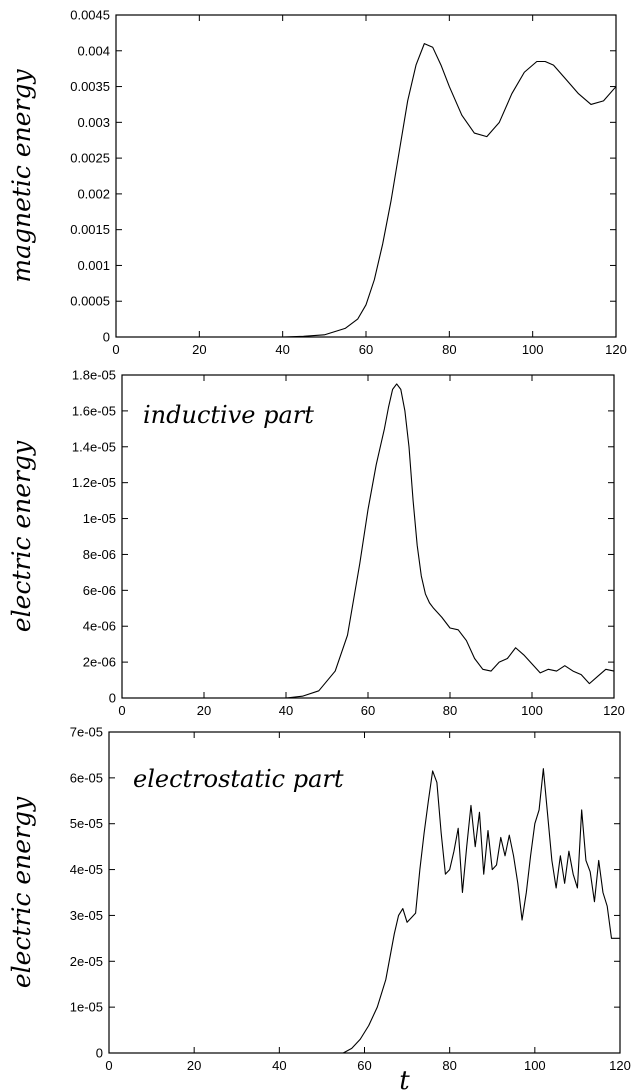 This screenshot has height=1092, width=633. Describe the element at coordinates (86, 915) in the screenshot. I see `y-tick-label: 3e-05` at that location.